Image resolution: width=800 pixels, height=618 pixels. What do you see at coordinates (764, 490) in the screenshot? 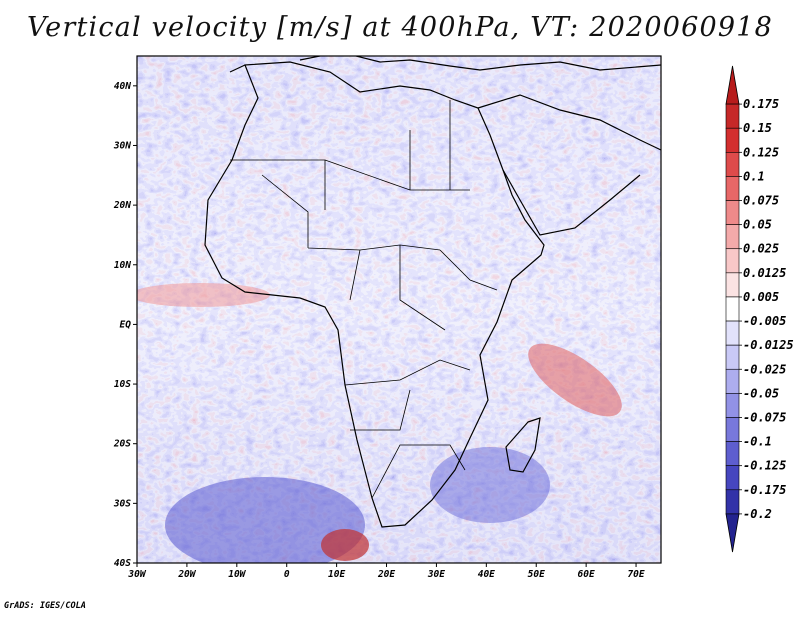
I see `colorbar-label: -0.175` at bounding box center [764, 490].